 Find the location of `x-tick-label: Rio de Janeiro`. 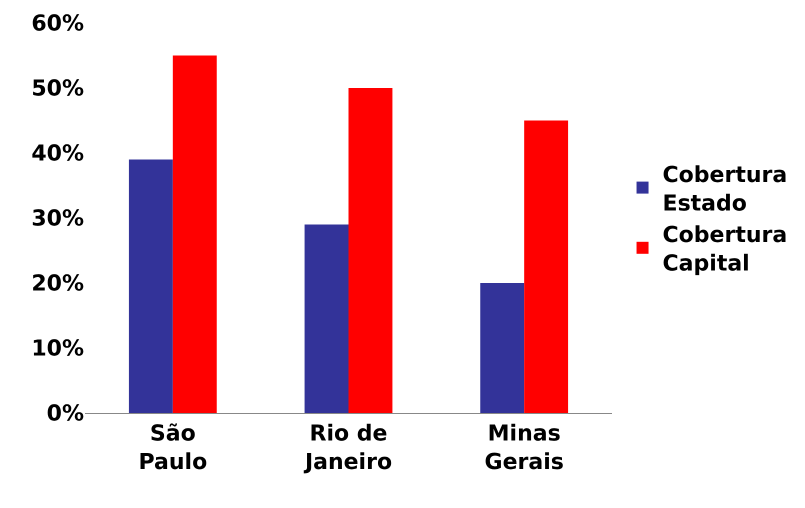

x-tick-label: Rio de Janeiro is located at coordinates (347, 448).